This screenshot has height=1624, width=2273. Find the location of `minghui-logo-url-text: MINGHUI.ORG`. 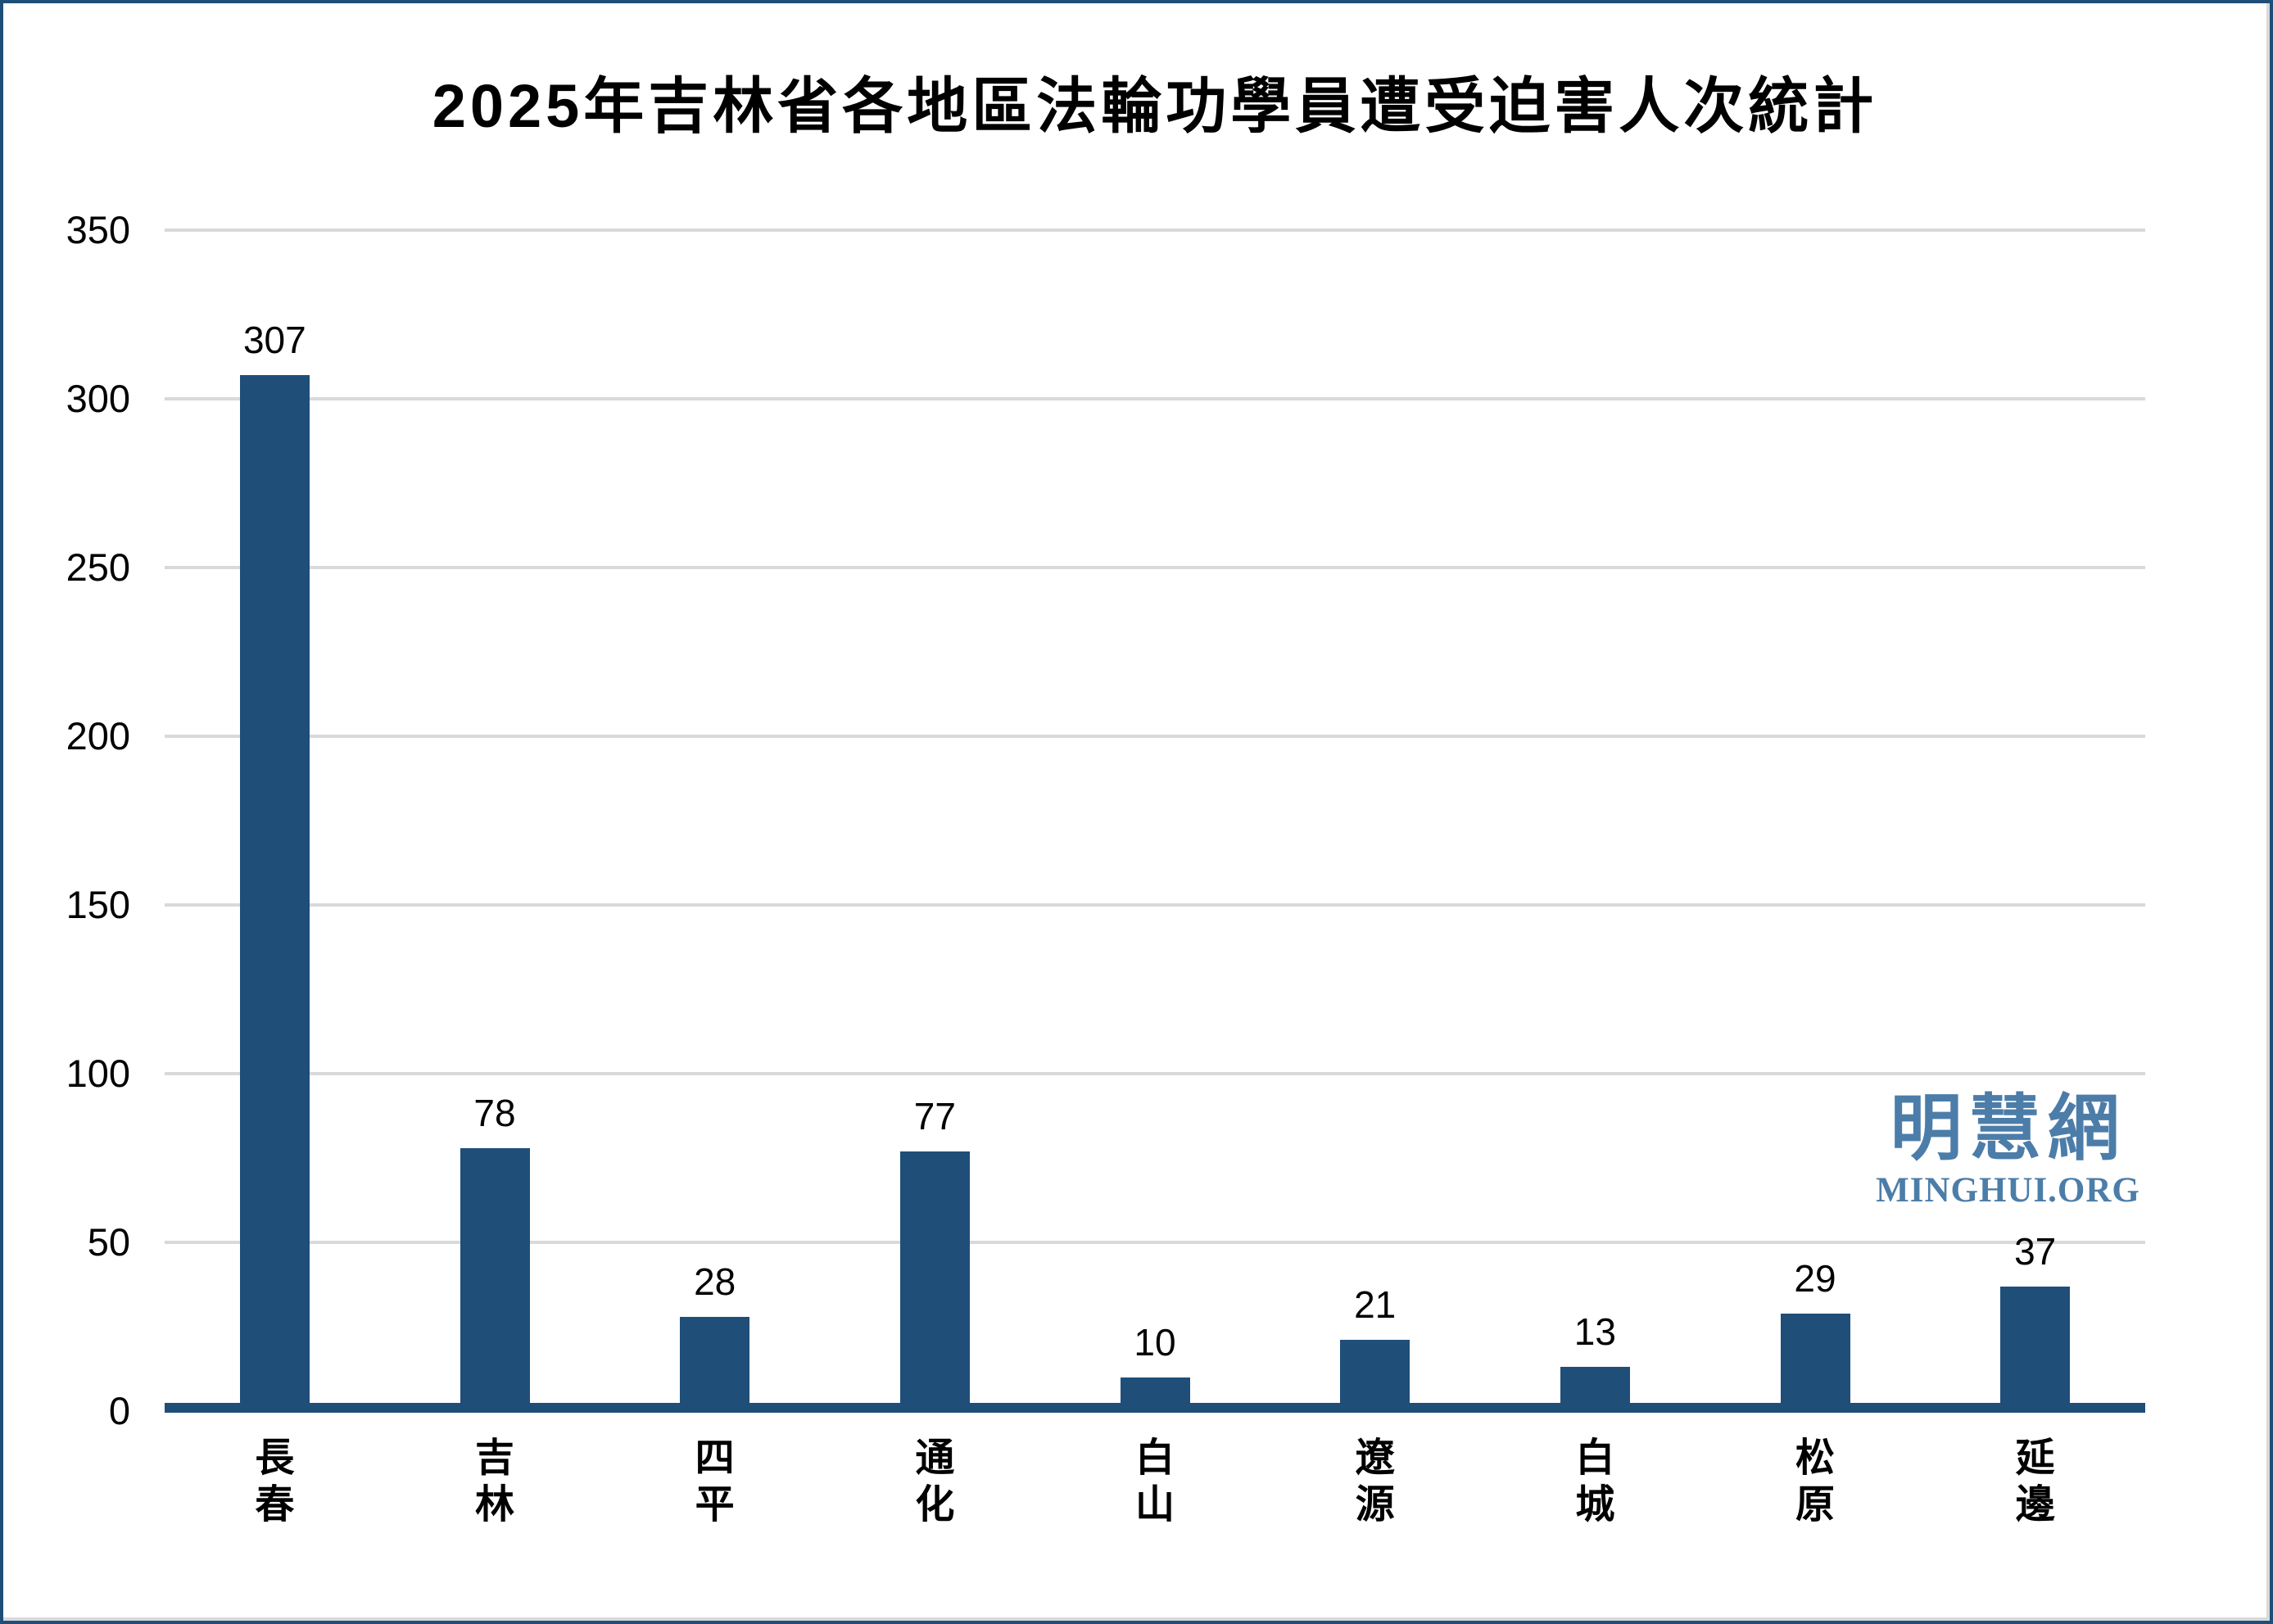

minghui-logo-url-text: MINGHUI.ORG is located at coordinates (2008, 1190).